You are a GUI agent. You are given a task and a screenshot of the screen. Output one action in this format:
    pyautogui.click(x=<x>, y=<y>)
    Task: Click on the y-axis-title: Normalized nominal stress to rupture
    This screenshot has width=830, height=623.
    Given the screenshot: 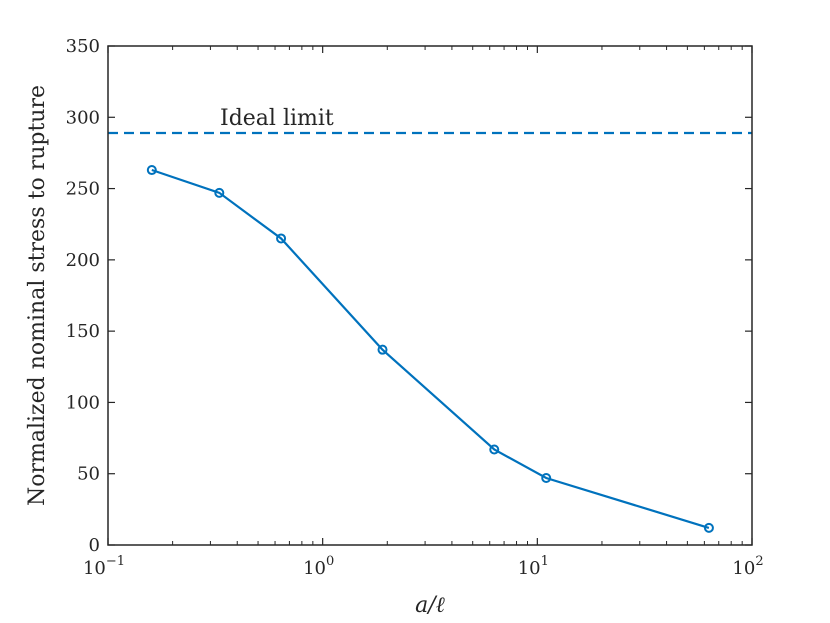 What is the action you would take?
    pyautogui.click(x=37, y=295)
    